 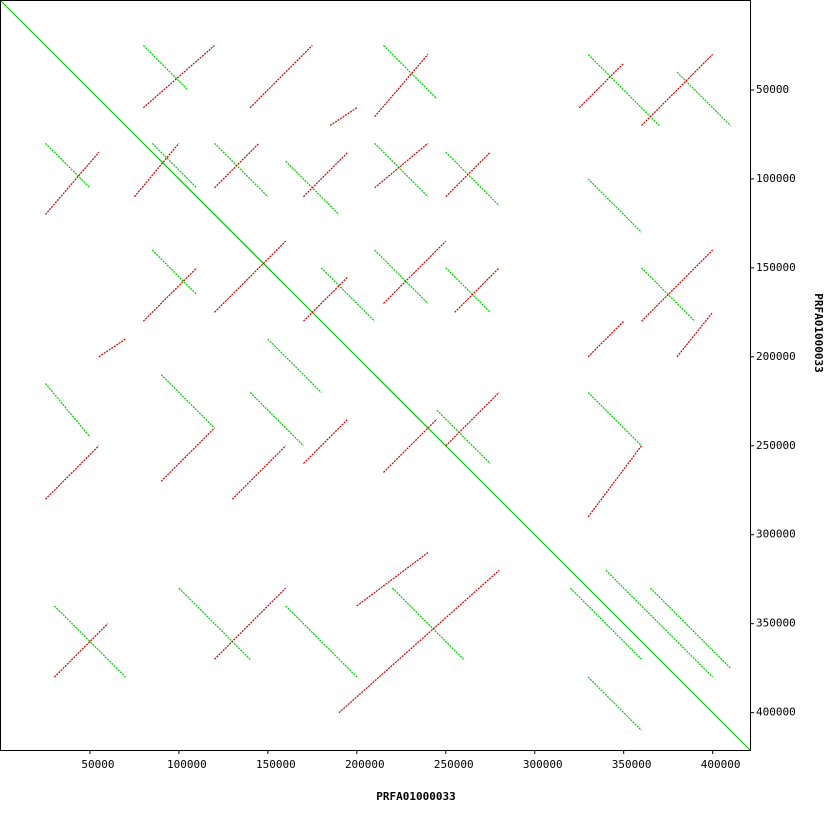 I want to click on x-tick-label: 50000, so click(x=97, y=764).